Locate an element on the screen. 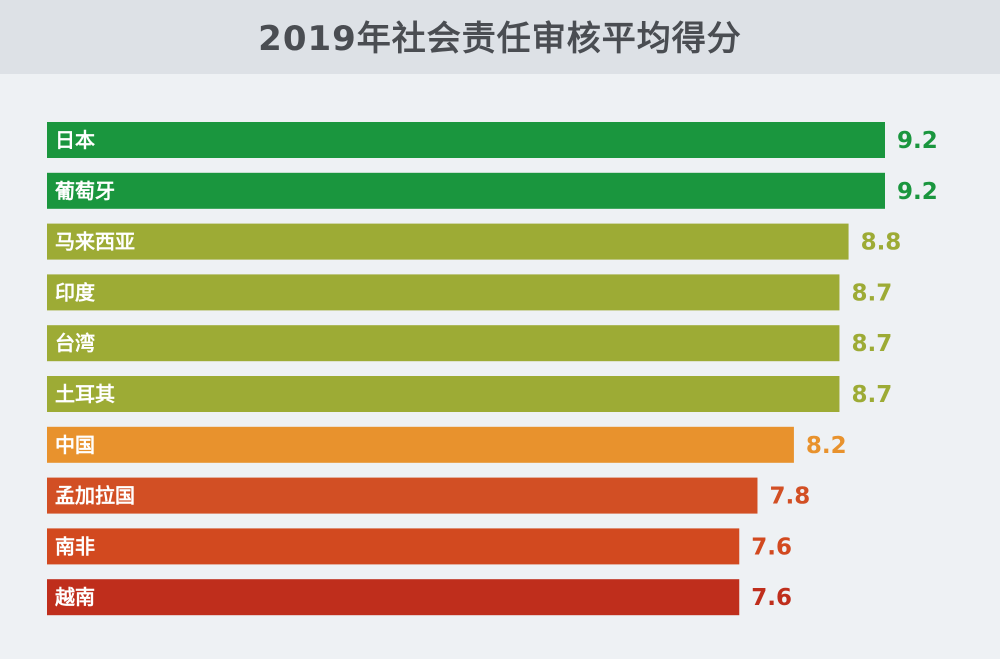 The height and width of the screenshot is (659, 1000). category-label: 印度 is located at coordinates (75, 292).